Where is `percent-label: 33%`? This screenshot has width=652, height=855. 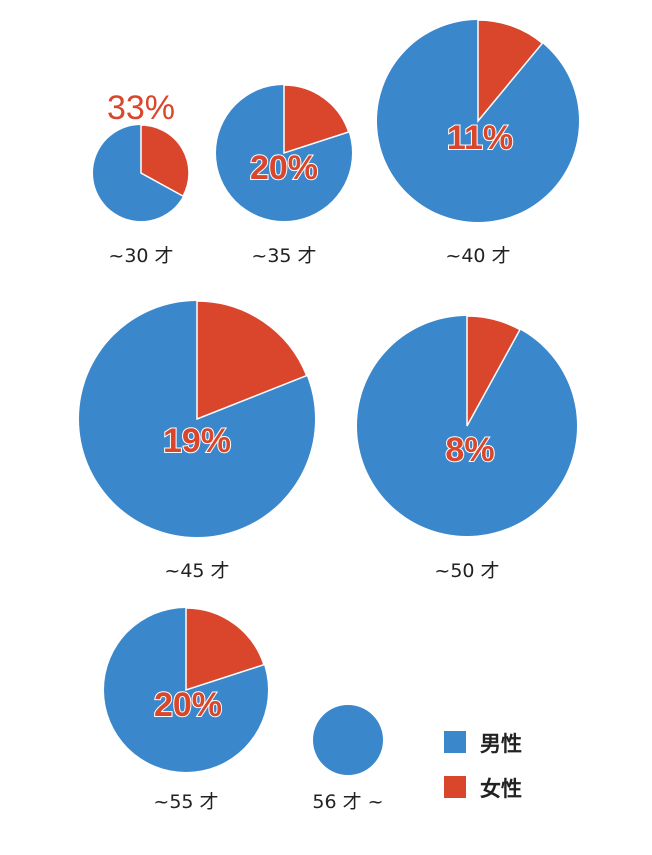
percent-label: 33% is located at coordinates (141, 108).